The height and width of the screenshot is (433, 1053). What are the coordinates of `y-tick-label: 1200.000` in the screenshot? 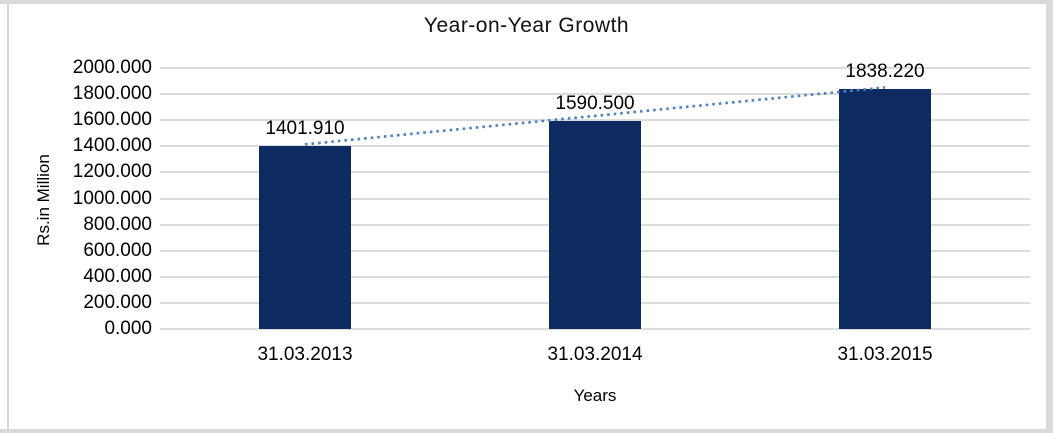 It's located at (112, 172).